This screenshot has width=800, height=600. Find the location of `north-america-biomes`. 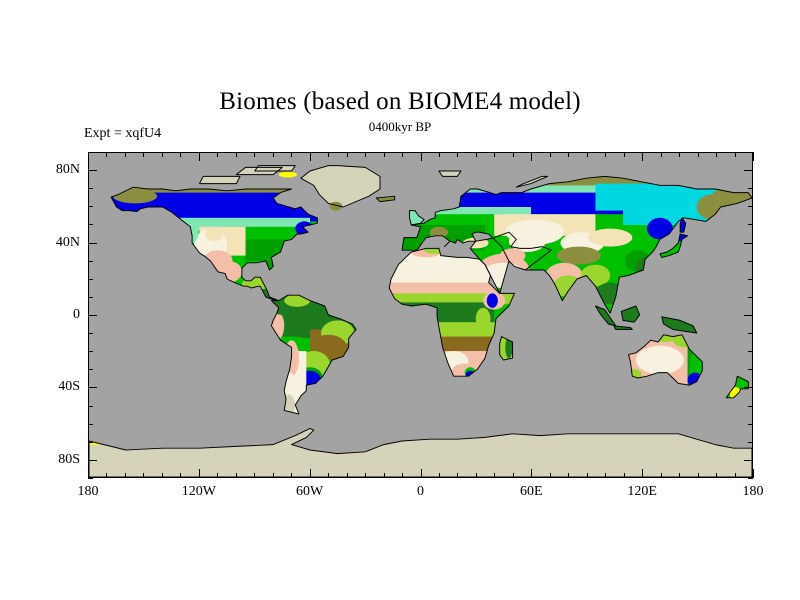

north-america-biomes is located at coordinates (214, 244).